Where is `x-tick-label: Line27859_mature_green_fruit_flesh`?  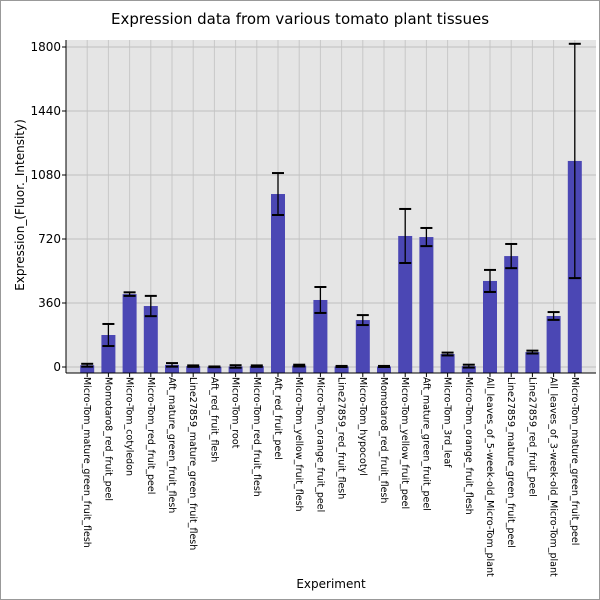
x-tick-label: Line27859_mature_green_fruit_flesh is located at coordinates (192, 463).